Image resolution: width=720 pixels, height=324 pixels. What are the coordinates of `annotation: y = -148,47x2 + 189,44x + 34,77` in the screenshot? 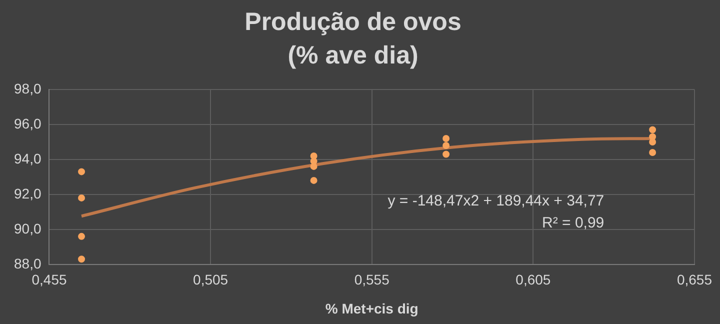 It's located at (496, 201).